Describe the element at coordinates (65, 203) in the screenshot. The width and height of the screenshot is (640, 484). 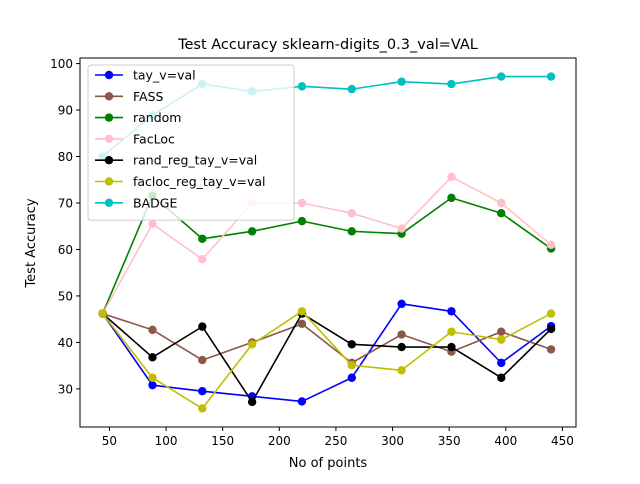
I see `y-tick-label: 70` at that location.